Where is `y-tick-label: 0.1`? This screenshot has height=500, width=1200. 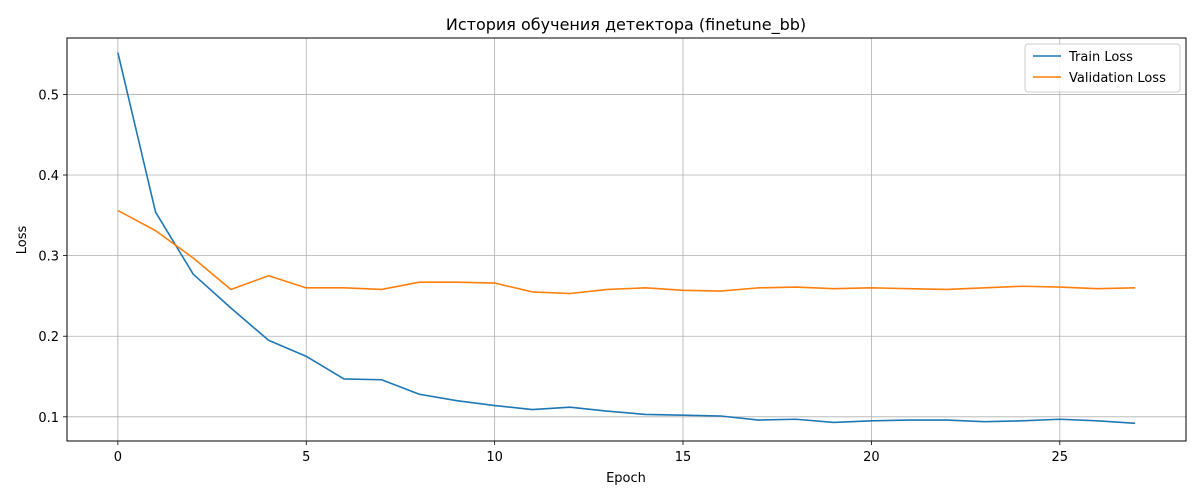
y-tick-label: 0.1 is located at coordinates (48, 418).